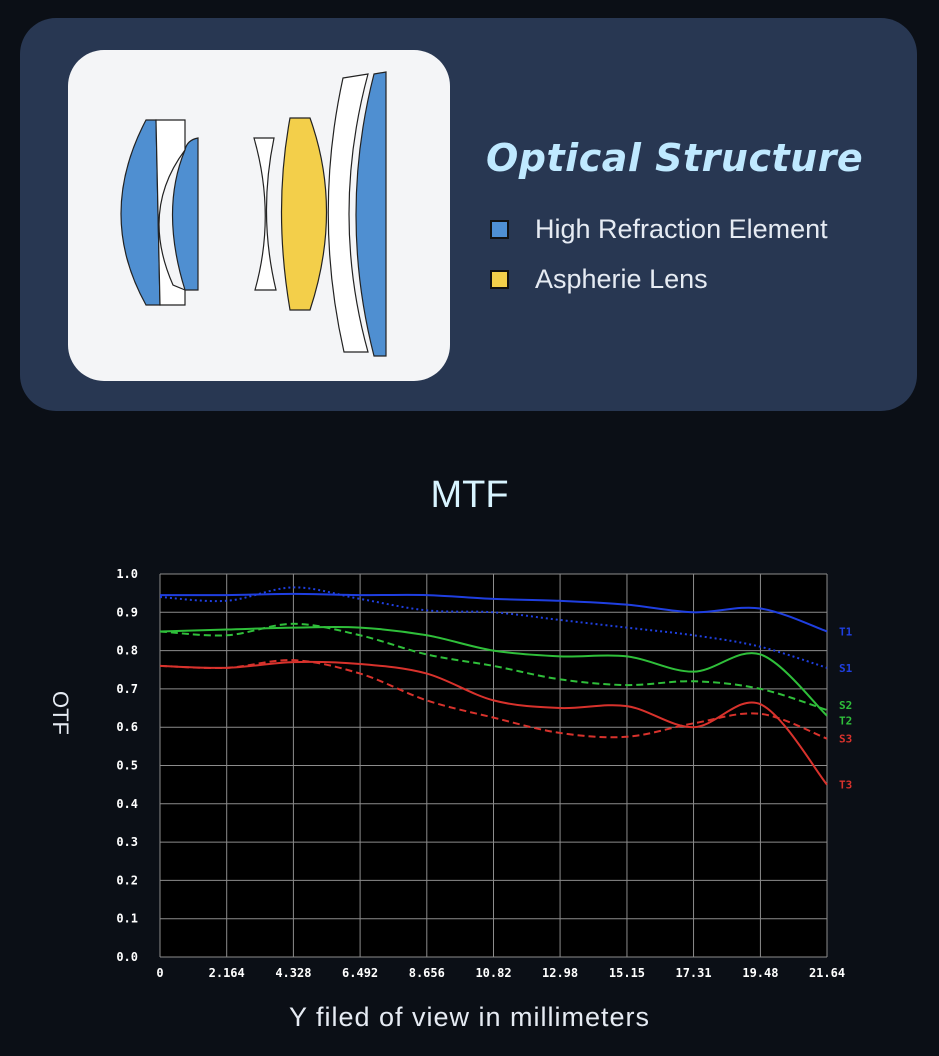 The height and width of the screenshot is (1056, 939). I want to click on legend-swatch-blue, so click(499, 229).